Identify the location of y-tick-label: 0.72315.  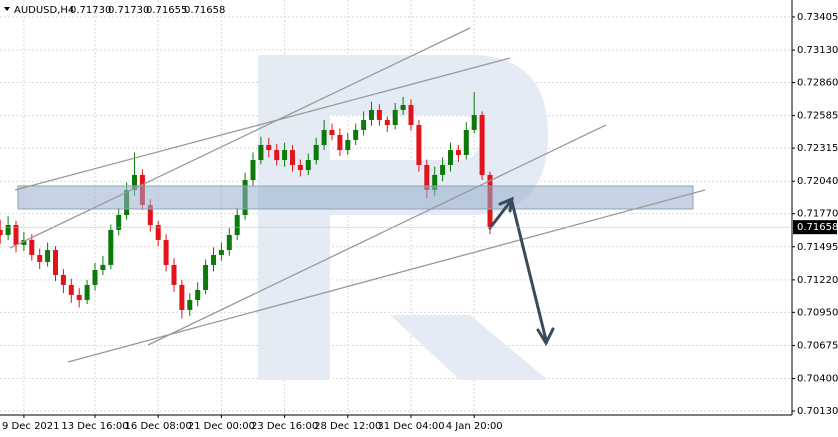
(817, 148).